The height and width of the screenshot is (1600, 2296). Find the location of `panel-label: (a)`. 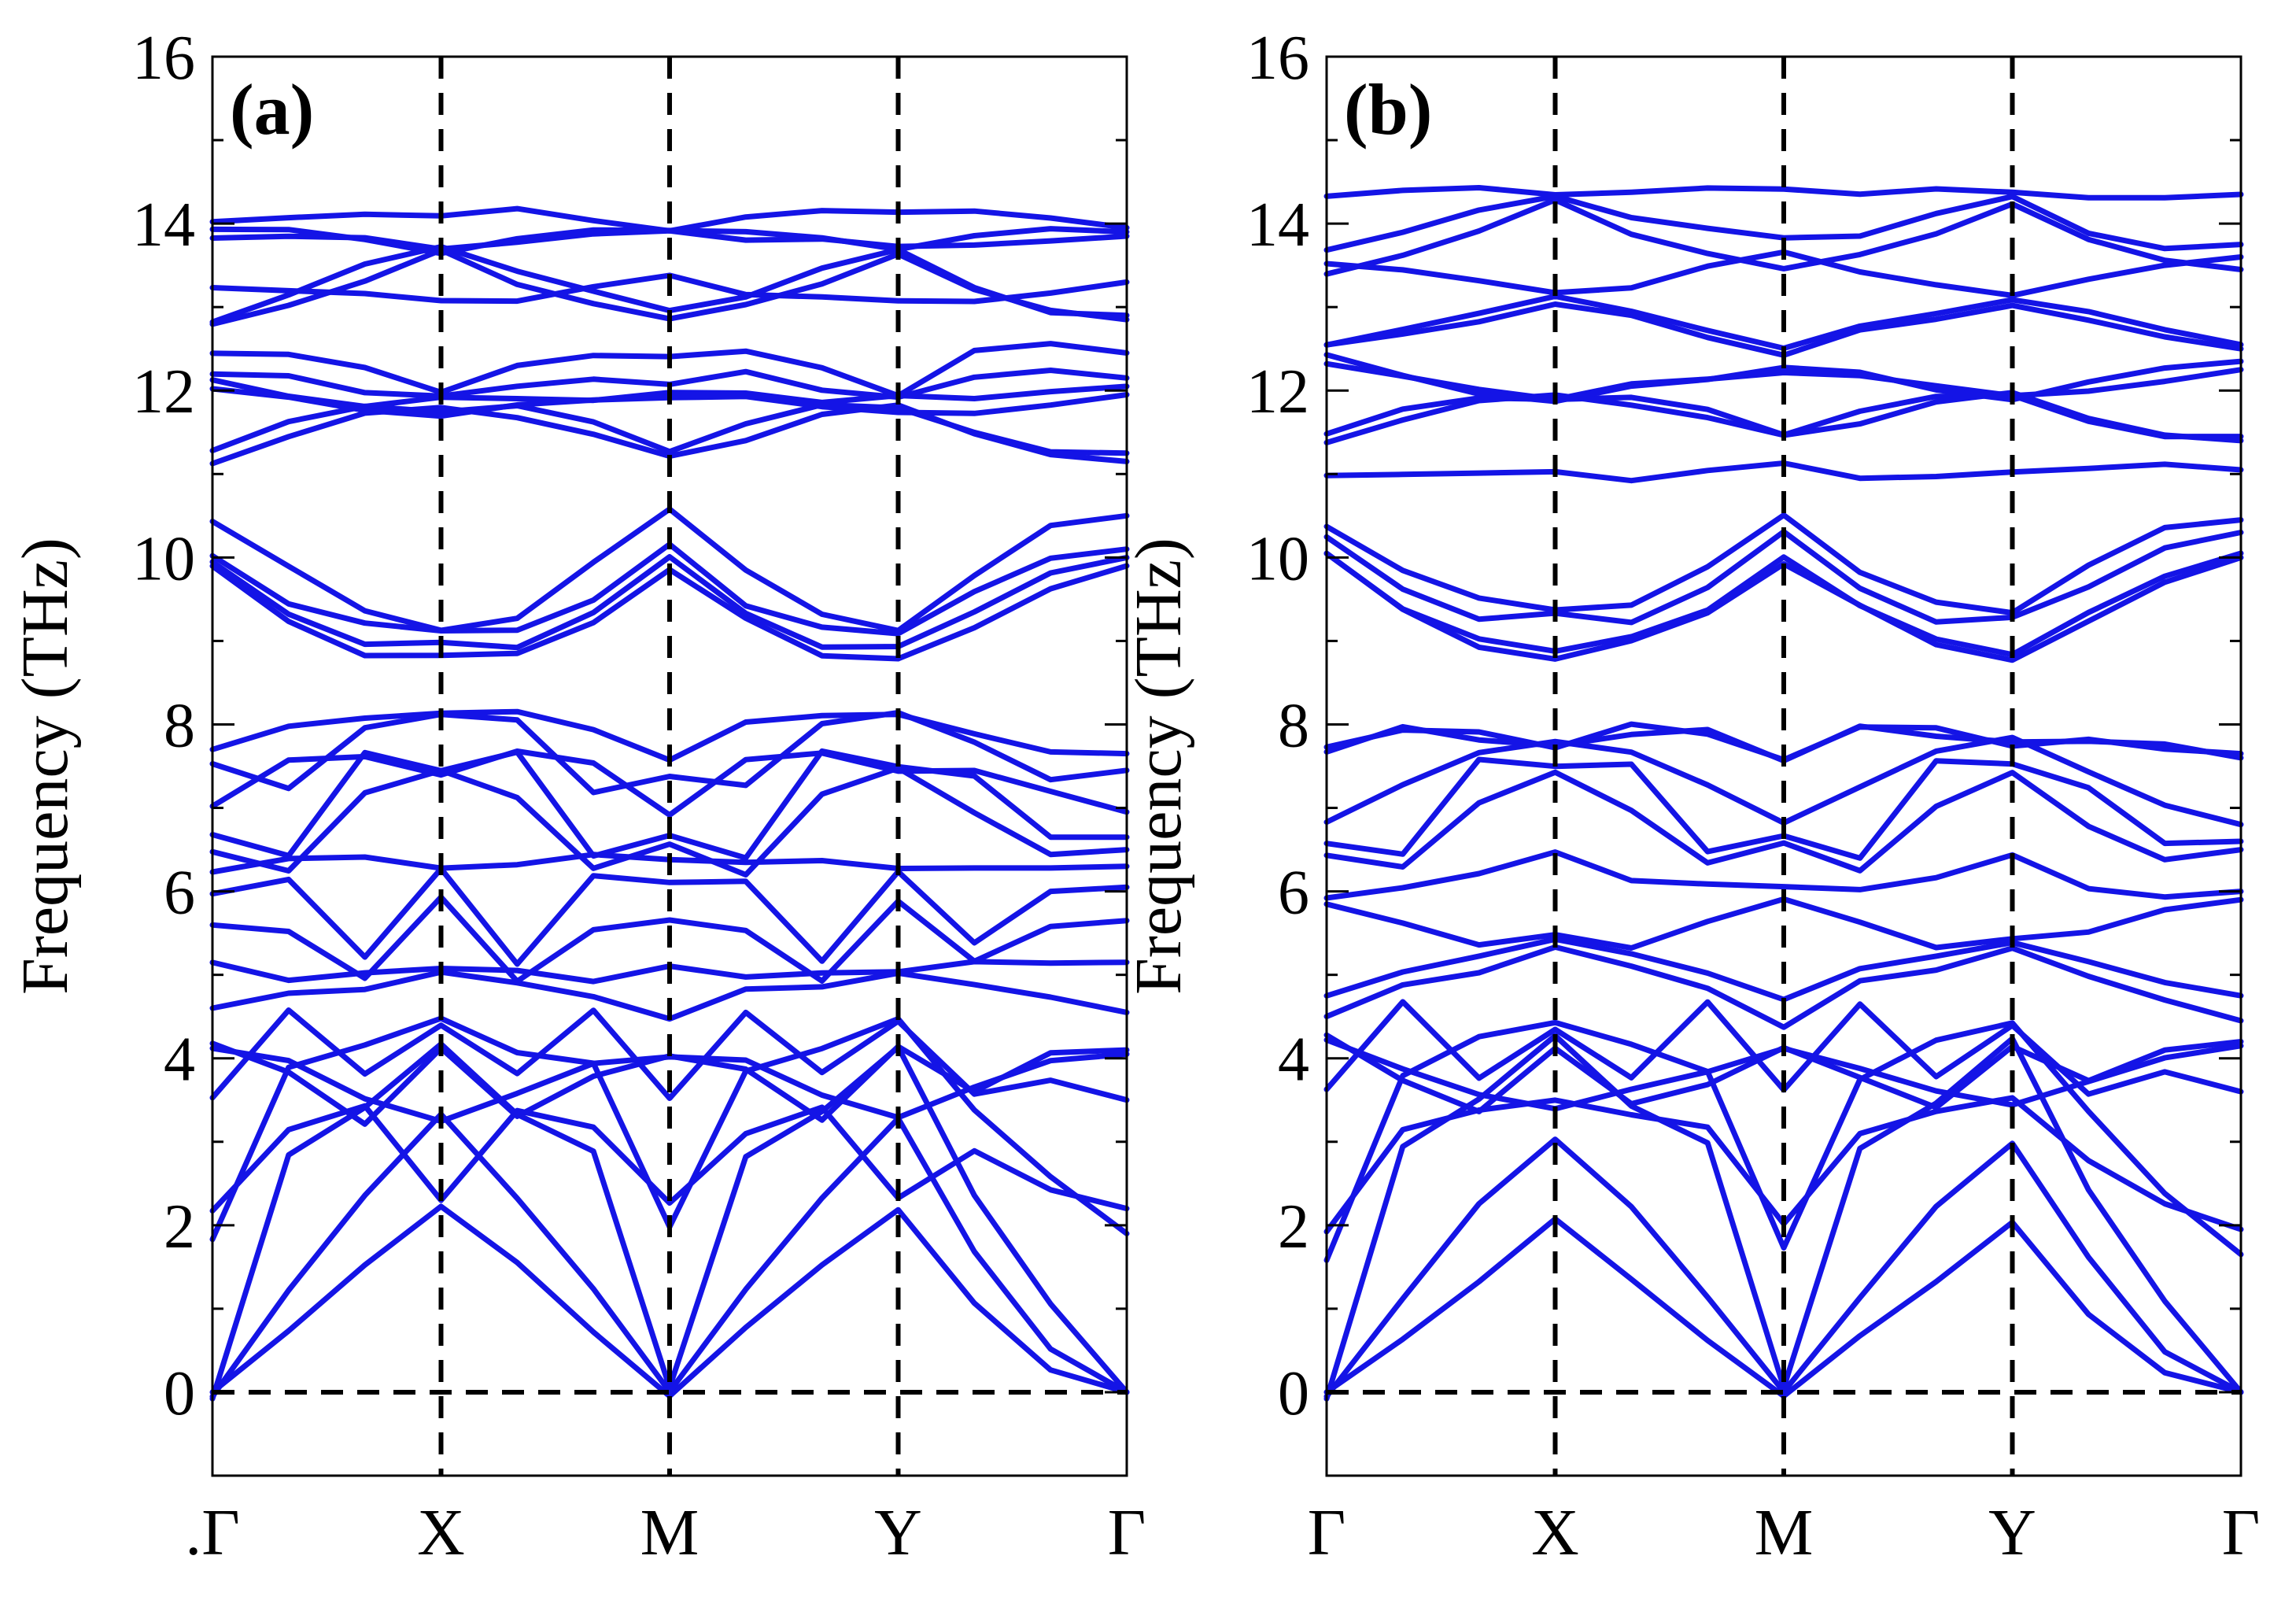

panel-label: (a) is located at coordinates (272, 109).